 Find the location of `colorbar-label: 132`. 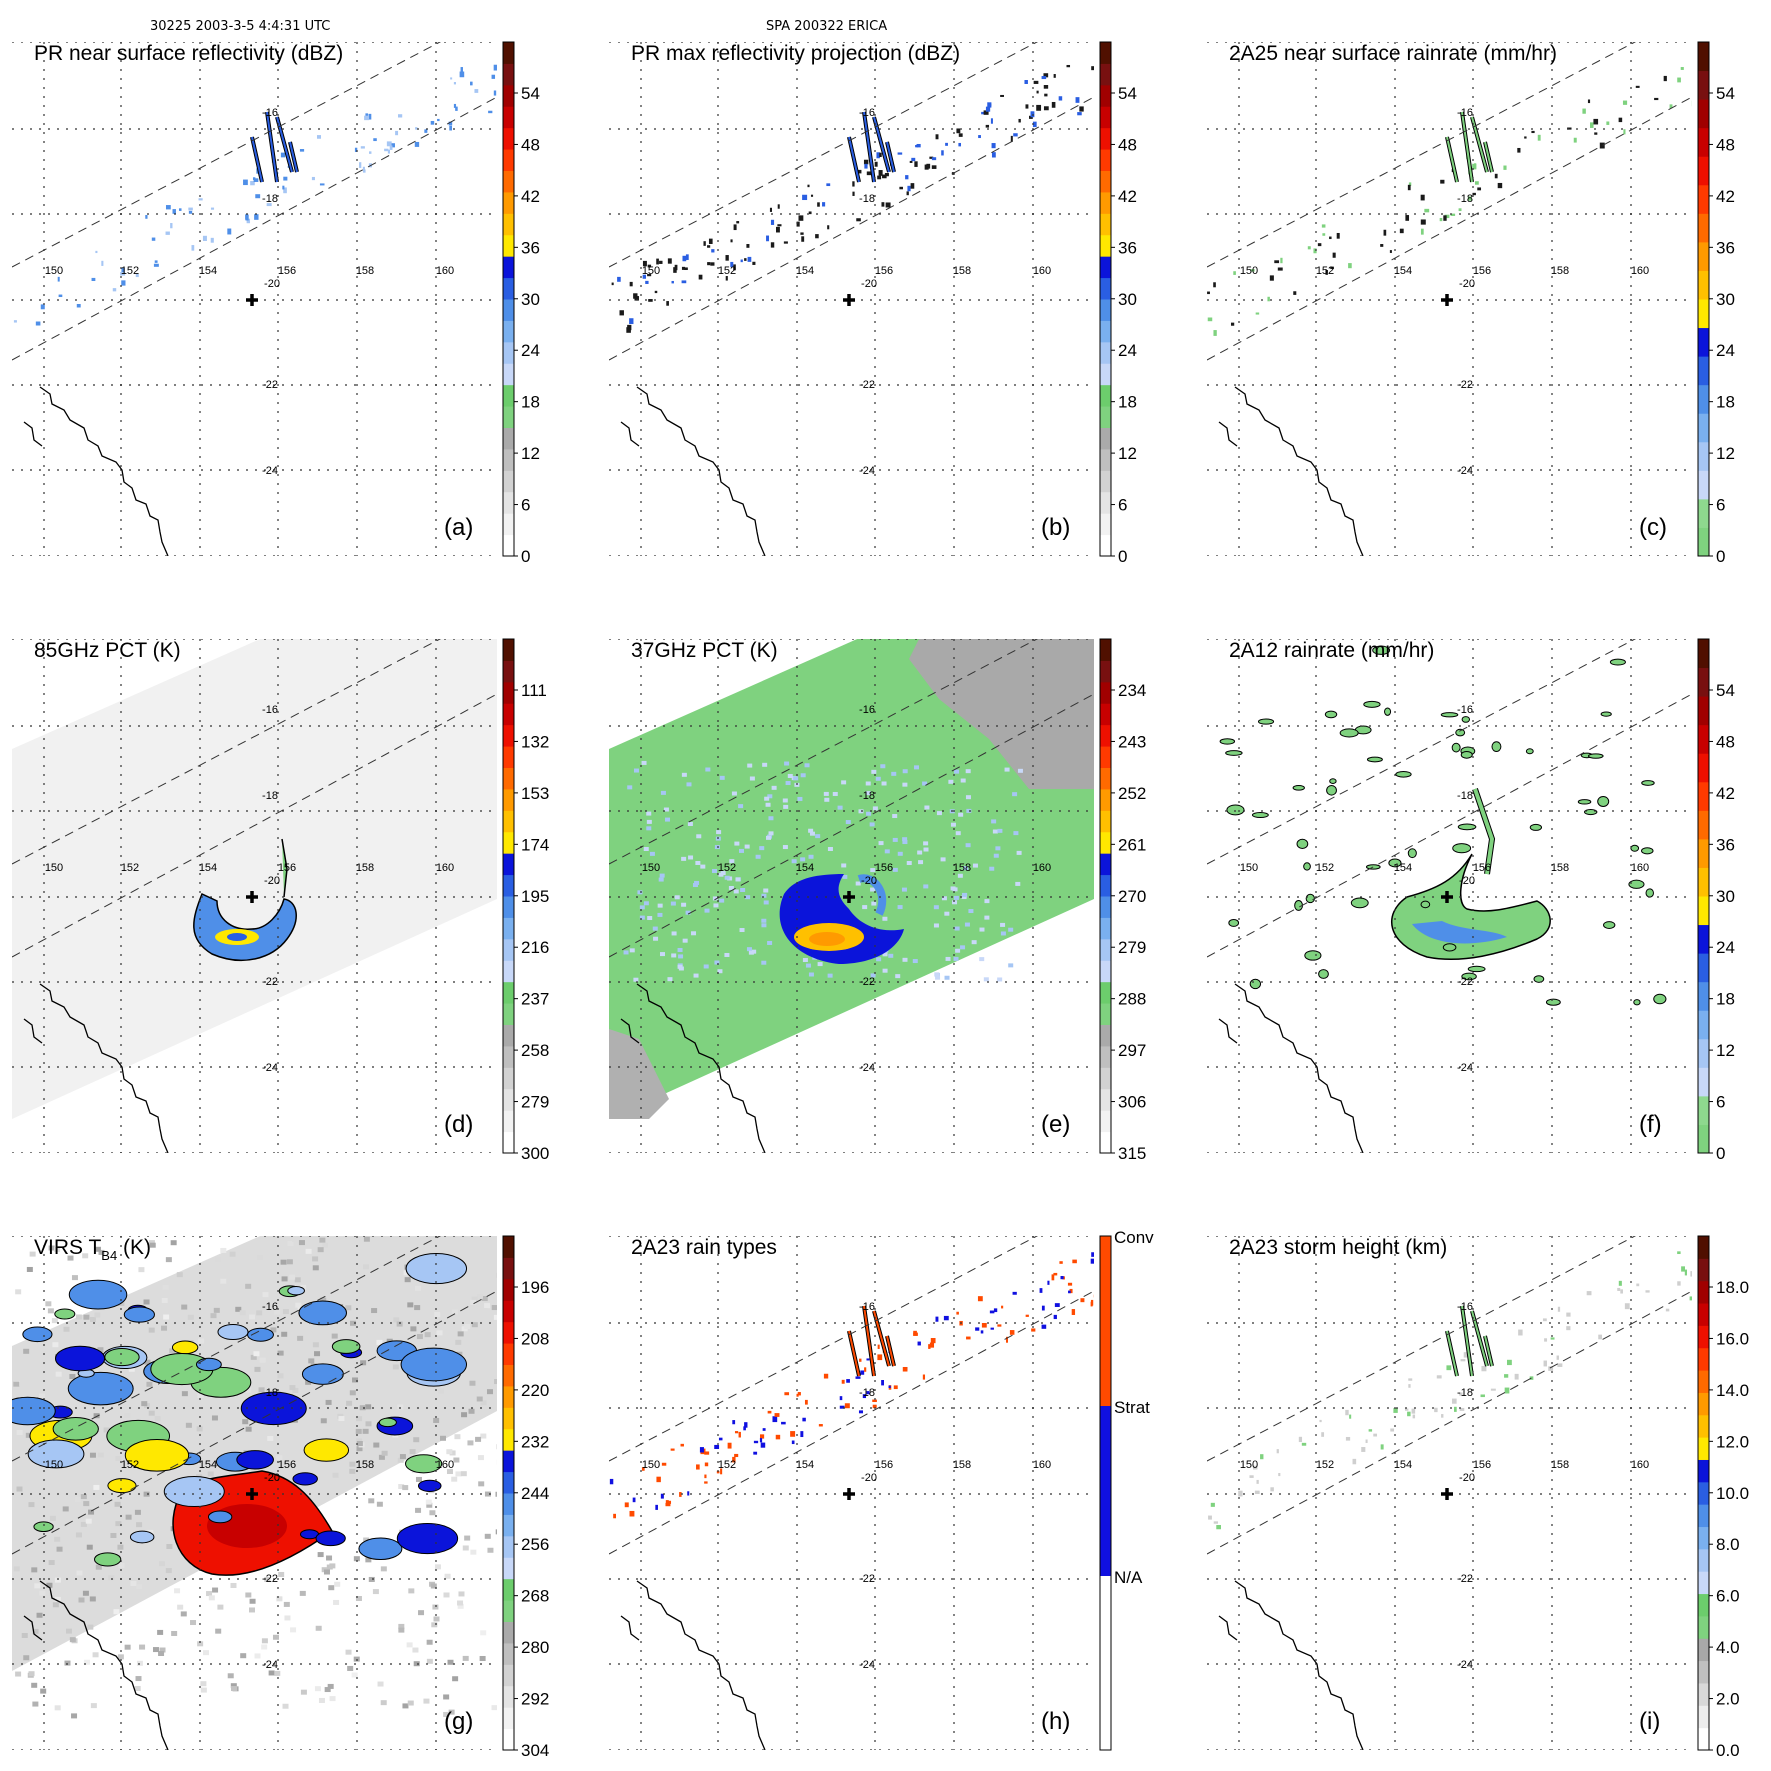

colorbar-label: 132 is located at coordinates (535, 741).